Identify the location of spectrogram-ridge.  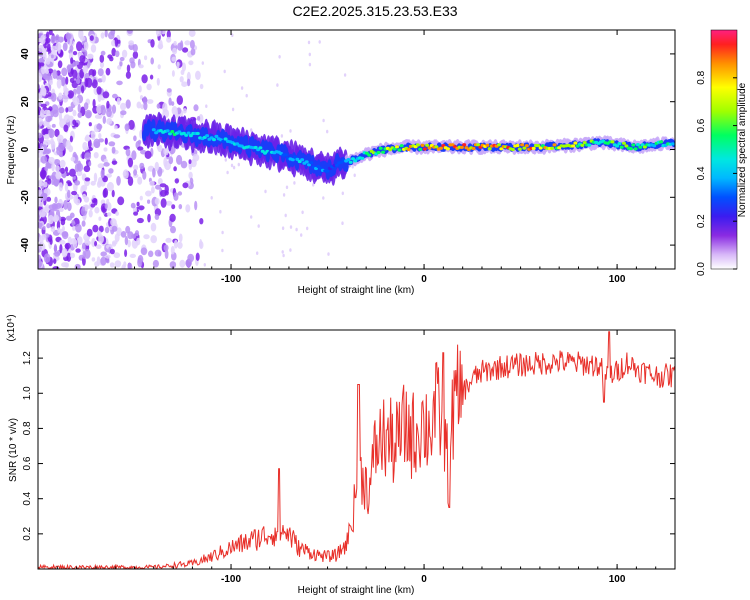
(408, 148).